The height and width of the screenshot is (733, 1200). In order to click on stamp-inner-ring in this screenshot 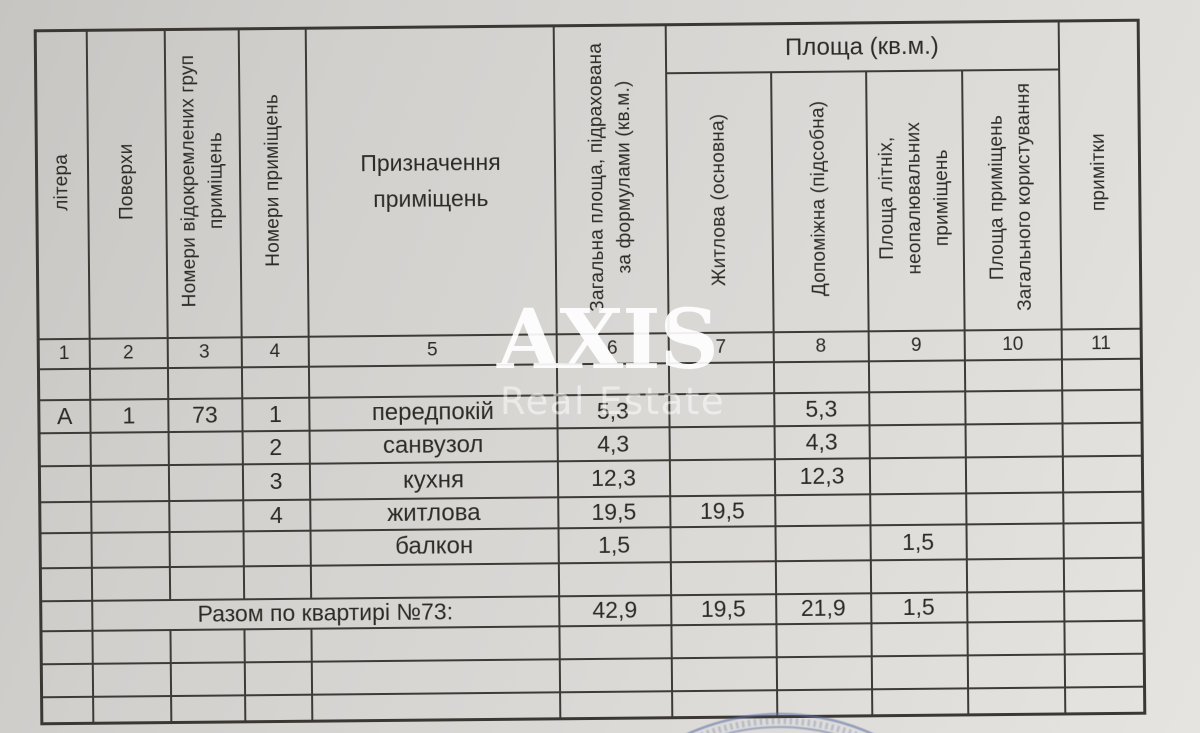, I will do `click(780, 729)`.